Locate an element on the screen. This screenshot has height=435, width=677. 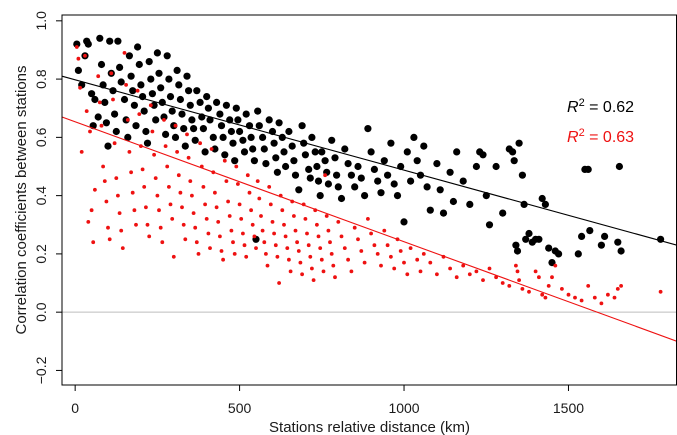
y-tick-label: 1.0 is located at coordinates (41, 21).